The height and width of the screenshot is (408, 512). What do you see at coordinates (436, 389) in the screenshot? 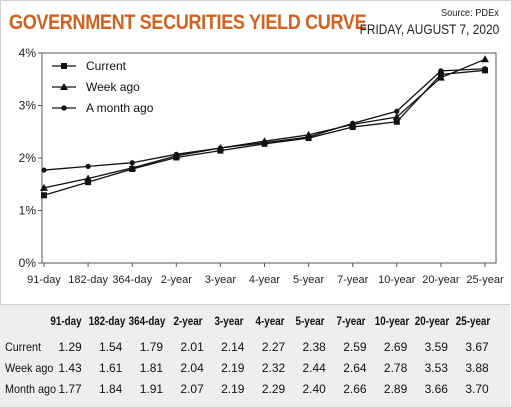
I see `table-cell: 3.66` at bounding box center [436, 389].